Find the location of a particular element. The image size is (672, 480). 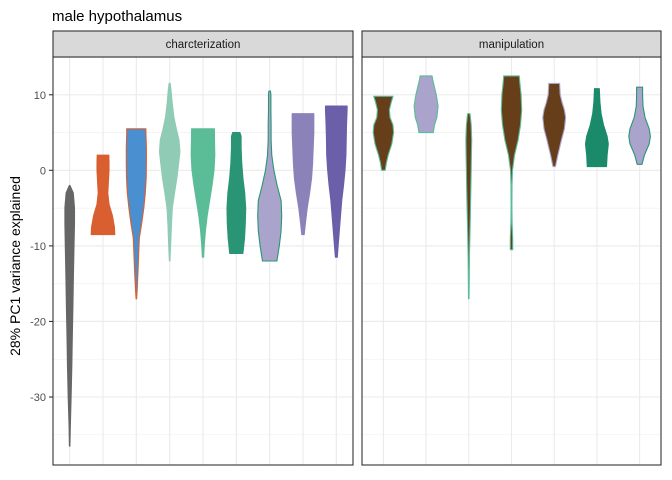

y-tick-label: 10 is located at coordinates (40, 96).